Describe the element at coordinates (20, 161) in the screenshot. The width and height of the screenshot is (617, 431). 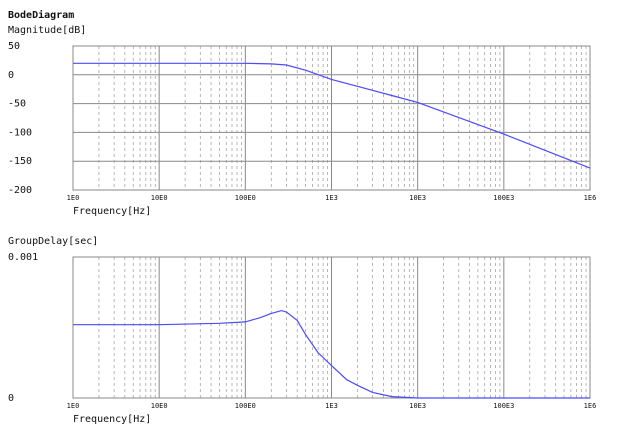
I see `y-tick-label: -150` at that location.